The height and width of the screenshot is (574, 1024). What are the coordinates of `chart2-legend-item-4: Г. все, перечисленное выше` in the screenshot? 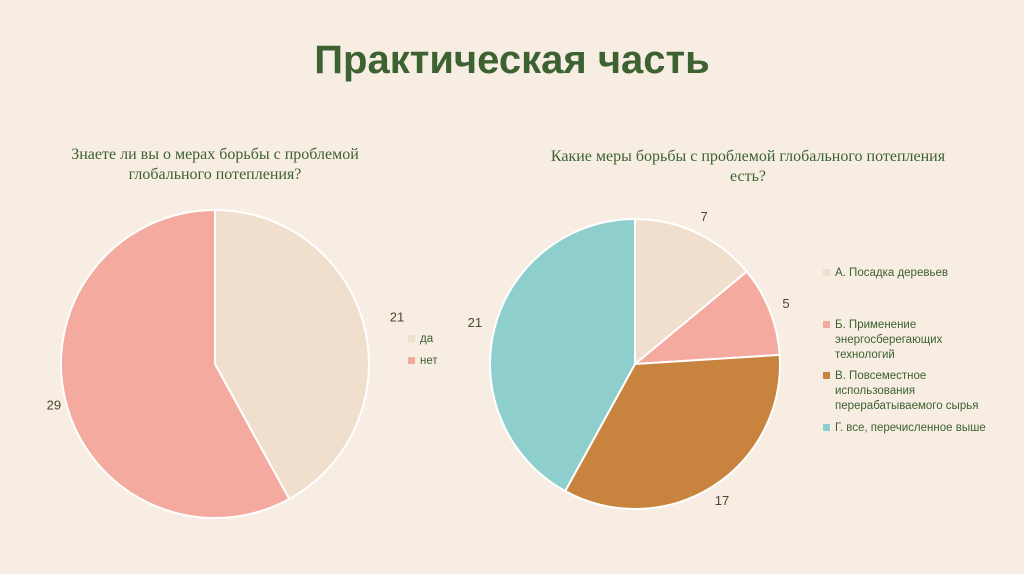 It's located at (904, 428).